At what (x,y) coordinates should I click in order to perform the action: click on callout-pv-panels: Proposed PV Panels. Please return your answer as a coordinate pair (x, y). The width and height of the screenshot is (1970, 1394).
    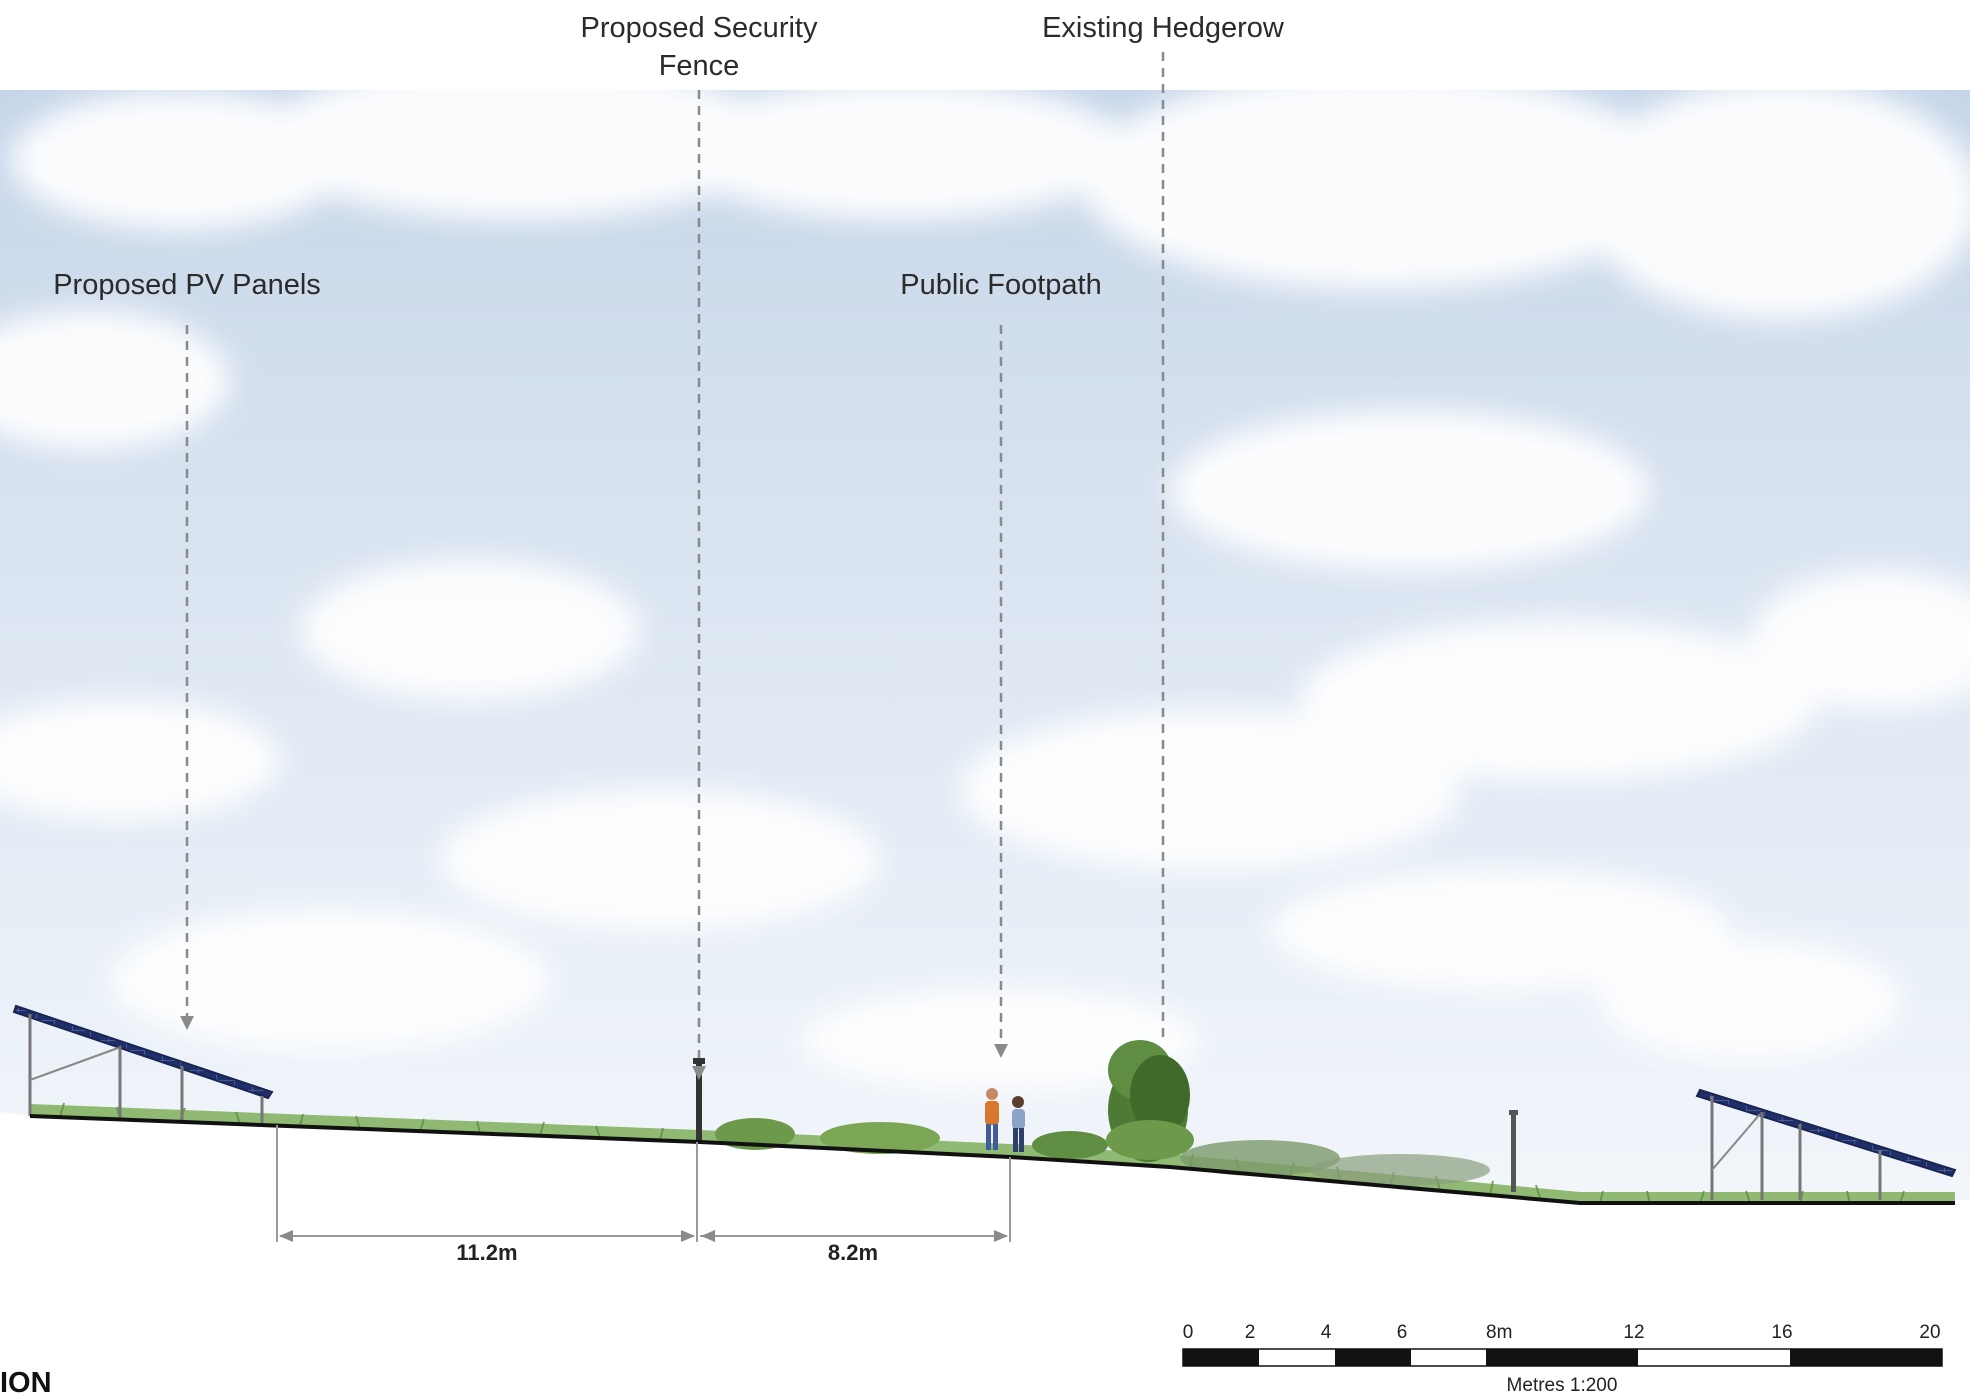
    Looking at the image, I should click on (187, 285).